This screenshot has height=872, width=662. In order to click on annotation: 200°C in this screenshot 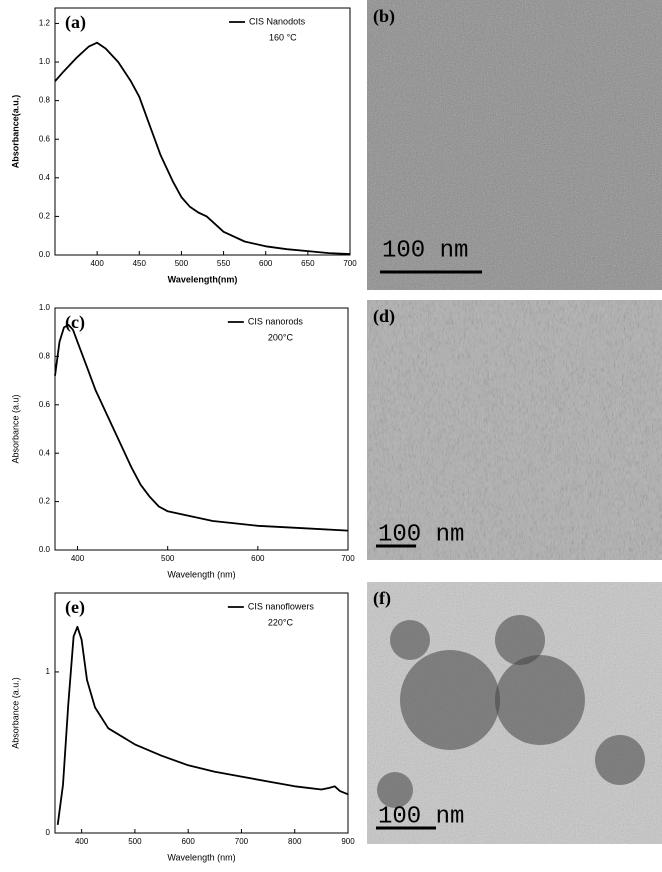, I will do `click(281, 337)`.